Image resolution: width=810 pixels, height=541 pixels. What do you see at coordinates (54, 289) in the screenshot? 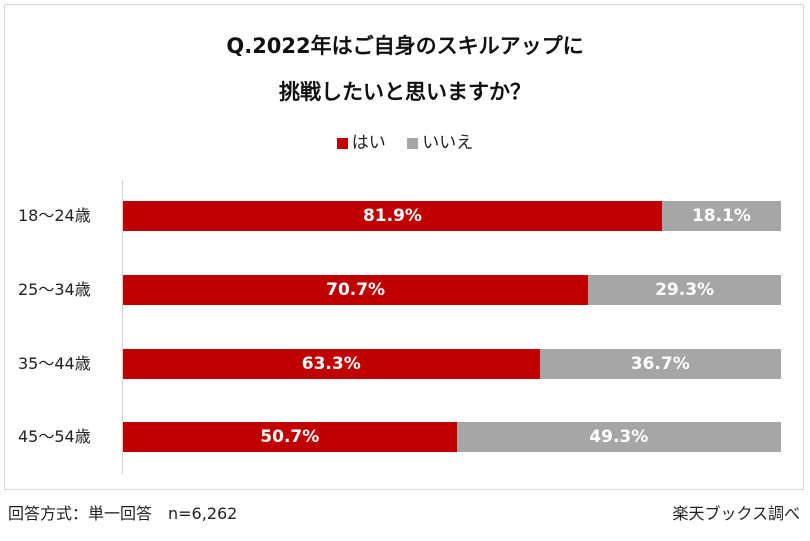
I see `category-label: 25〜34歳` at bounding box center [54, 289].